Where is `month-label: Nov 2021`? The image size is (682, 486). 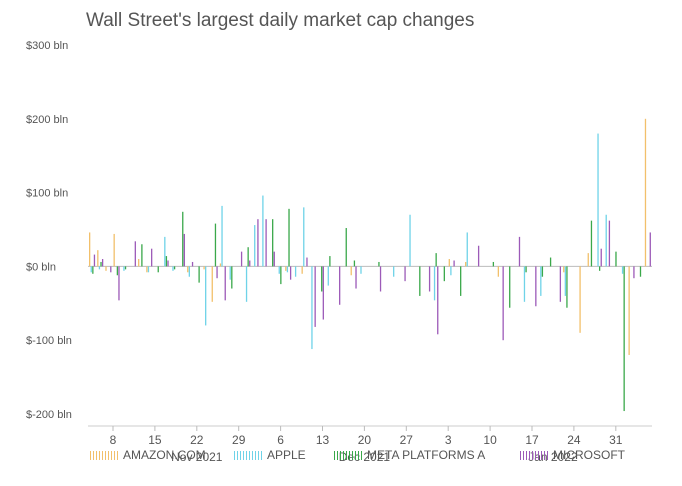
month-label: Nov 2021 is located at coordinates (197, 457).